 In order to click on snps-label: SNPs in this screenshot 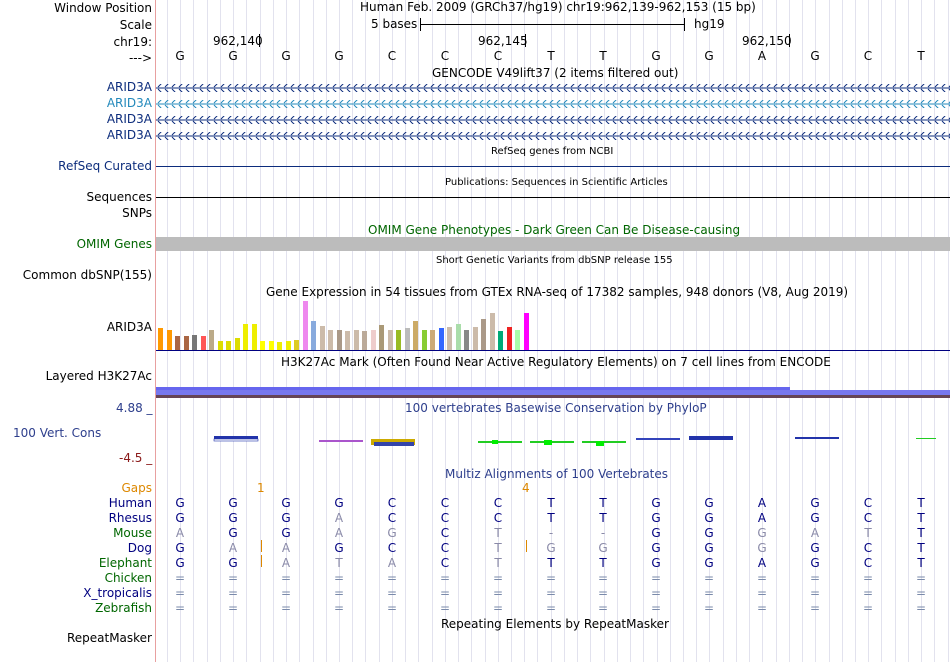, I will do `click(137, 213)`.